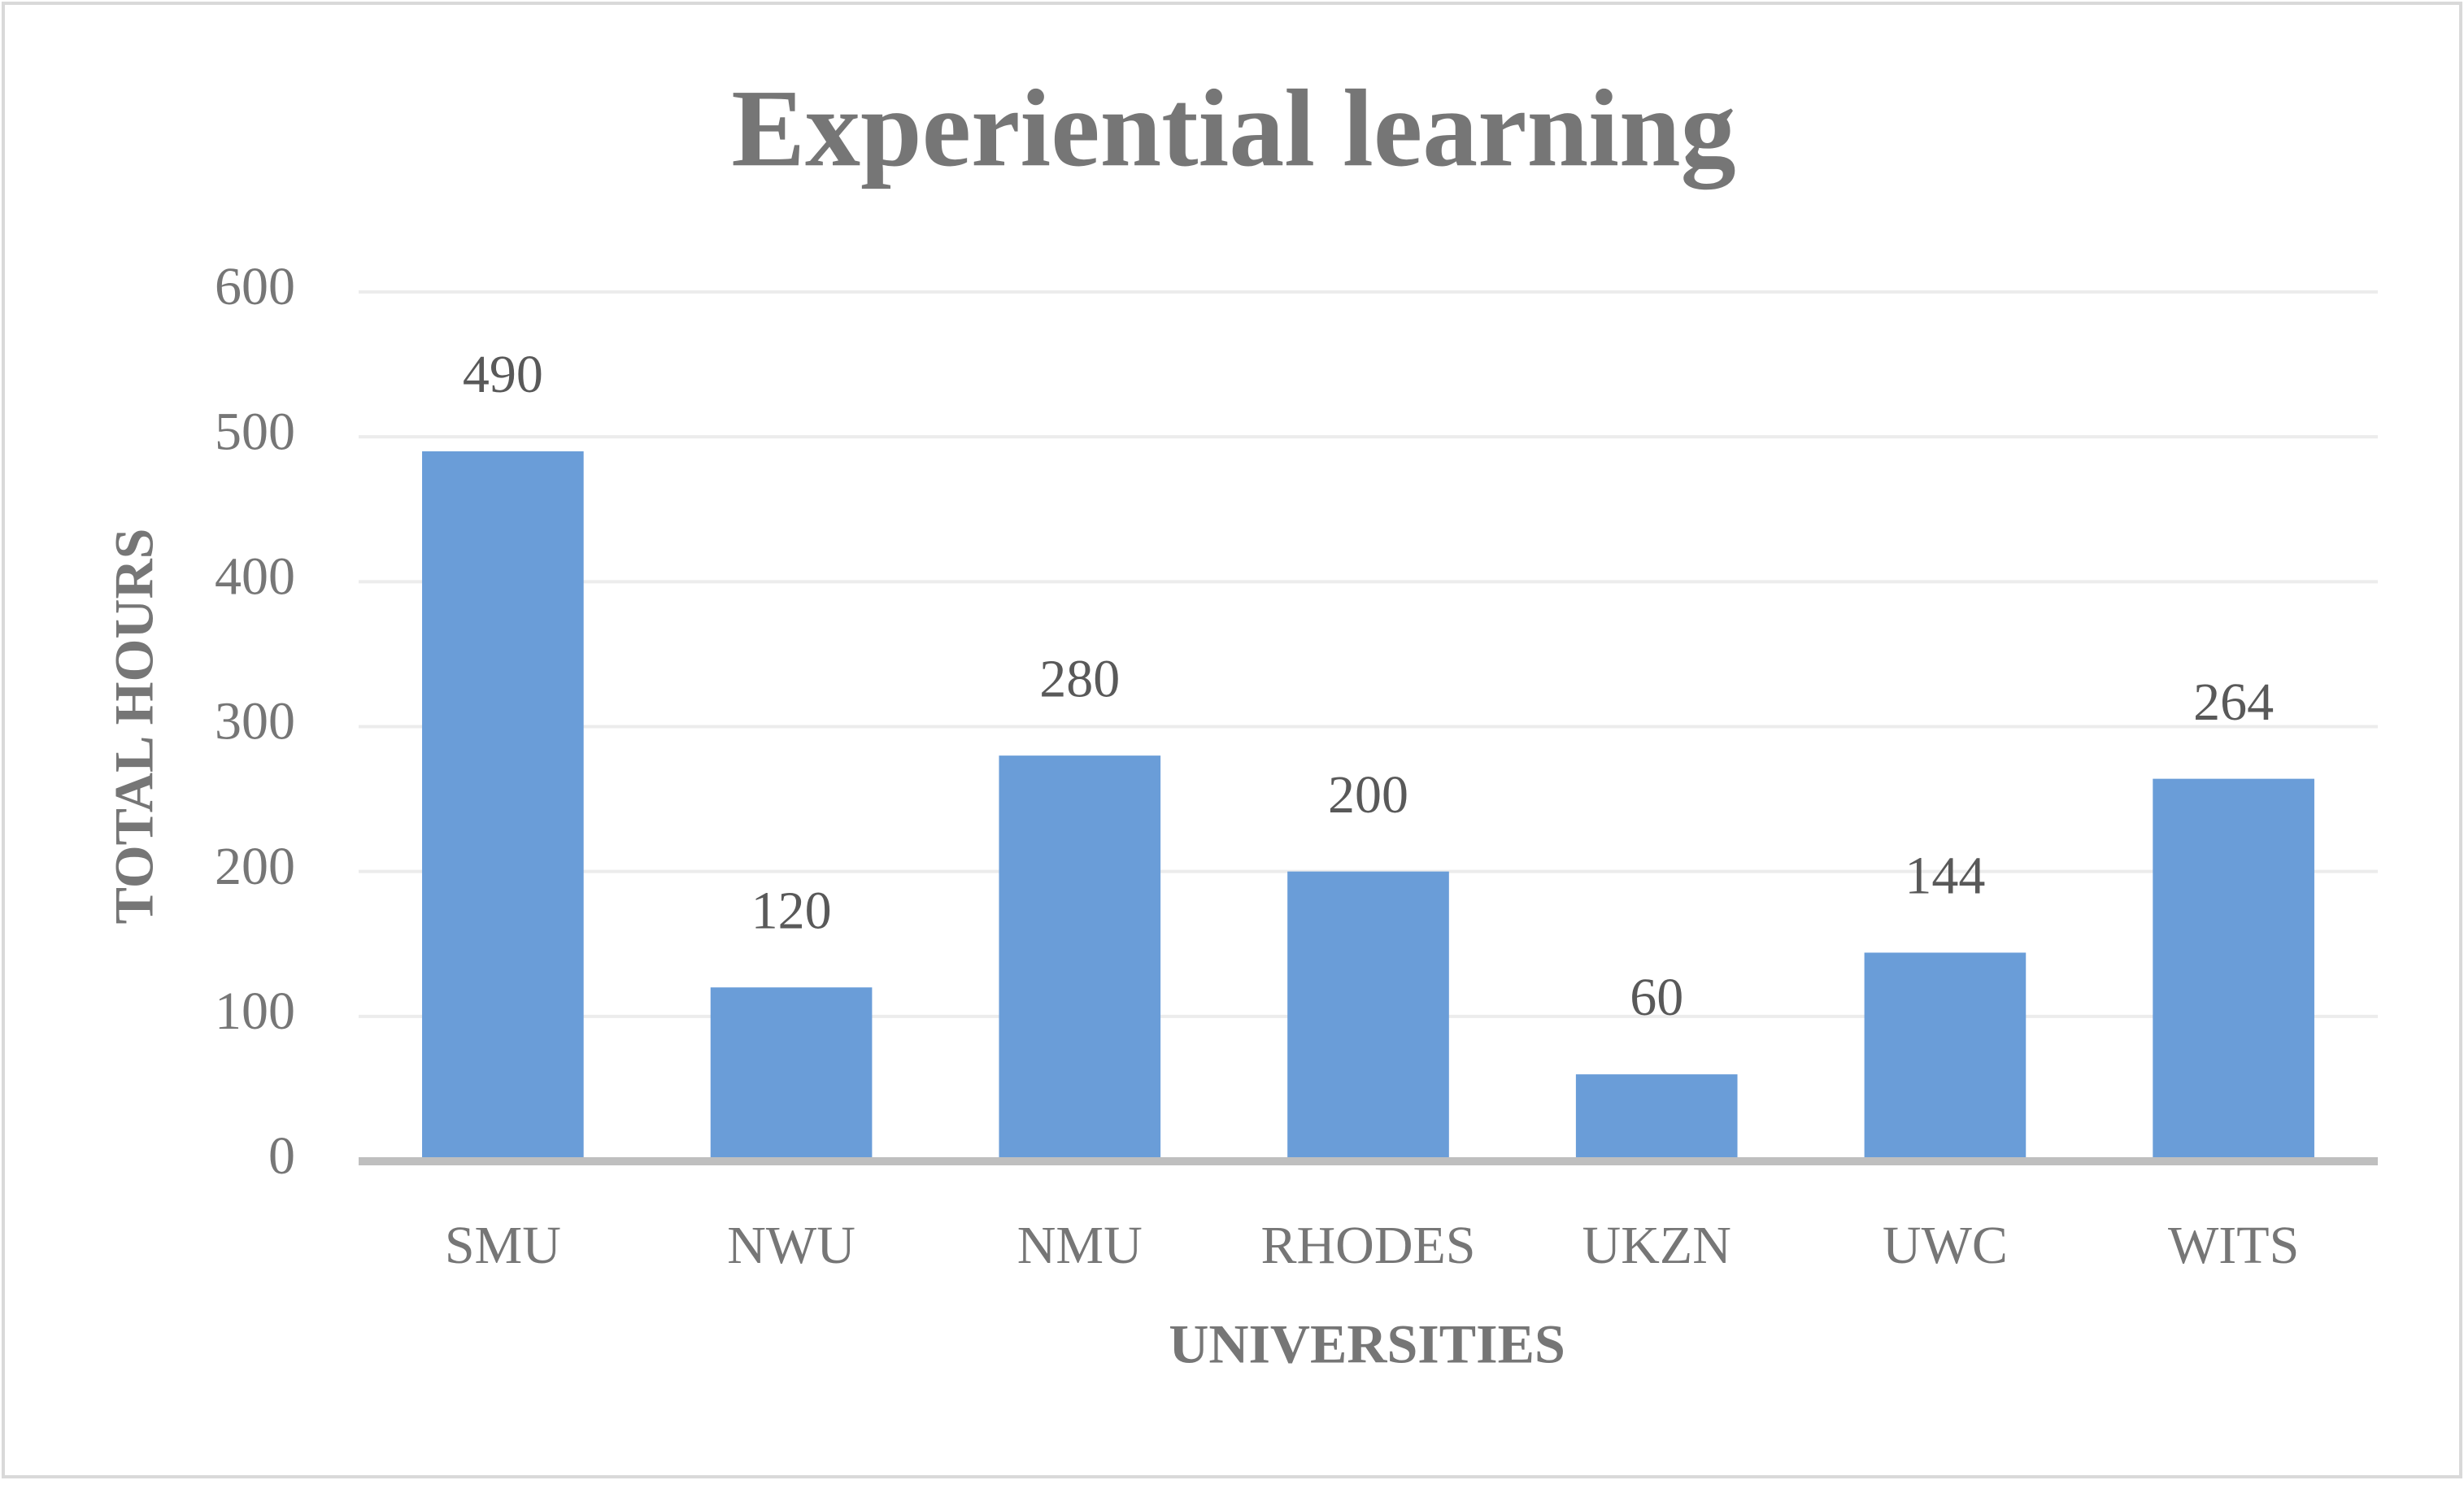  I want to click on y-tick-label: 300, so click(255, 721).